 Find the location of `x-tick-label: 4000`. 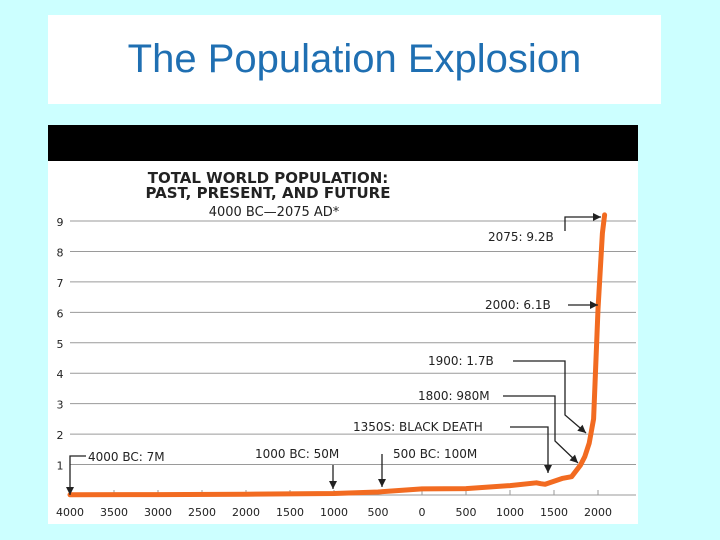

x-tick-label: 4000 is located at coordinates (70, 512).